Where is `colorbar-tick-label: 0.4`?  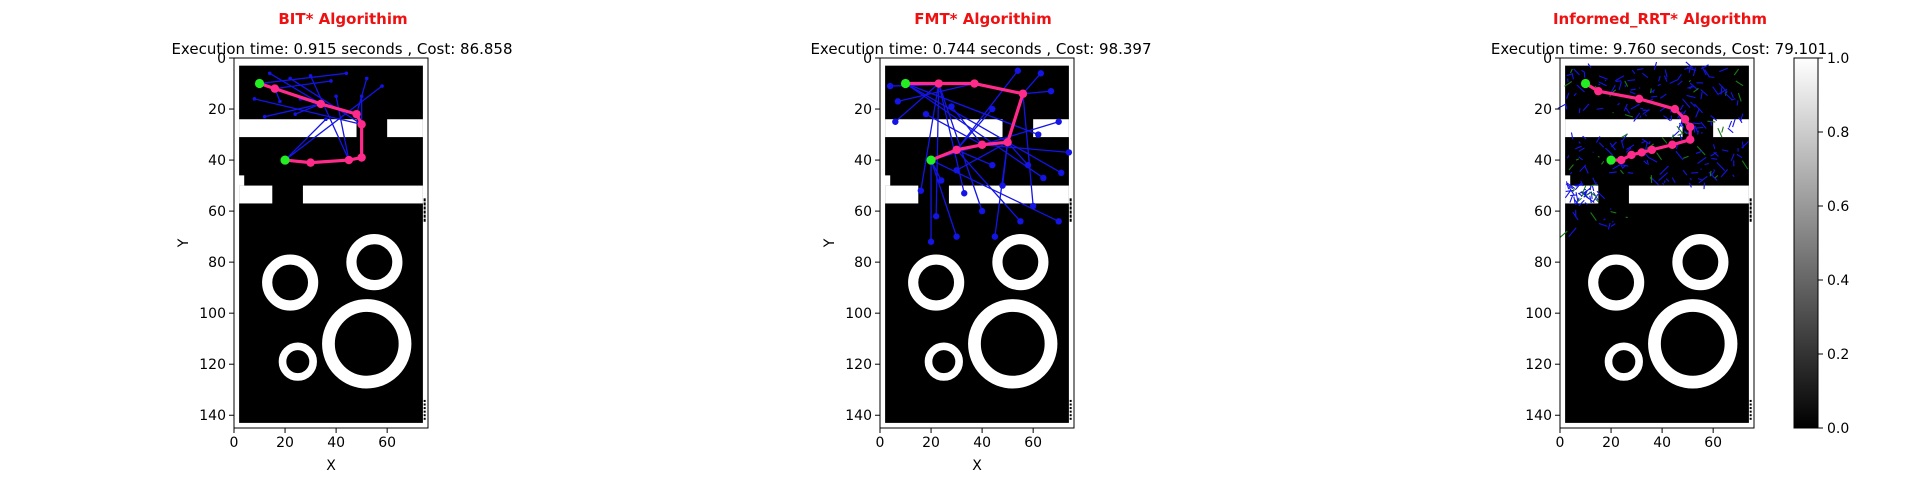
colorbar-tick-label: 0.4 is located at coordinates (1838, 281).